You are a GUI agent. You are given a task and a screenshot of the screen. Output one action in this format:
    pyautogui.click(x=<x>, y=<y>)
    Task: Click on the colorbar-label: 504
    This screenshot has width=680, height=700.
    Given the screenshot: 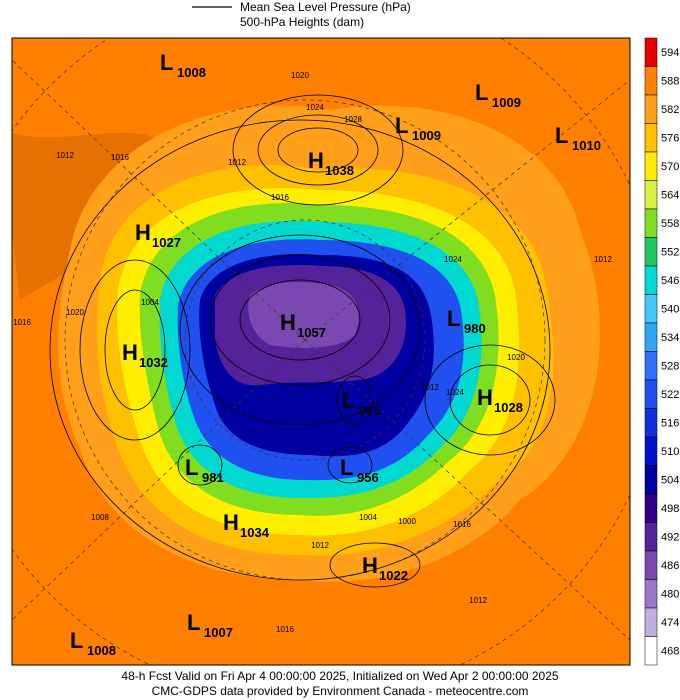 What is the action you would take?
    pyautogui.click(x=670, y=481)
    